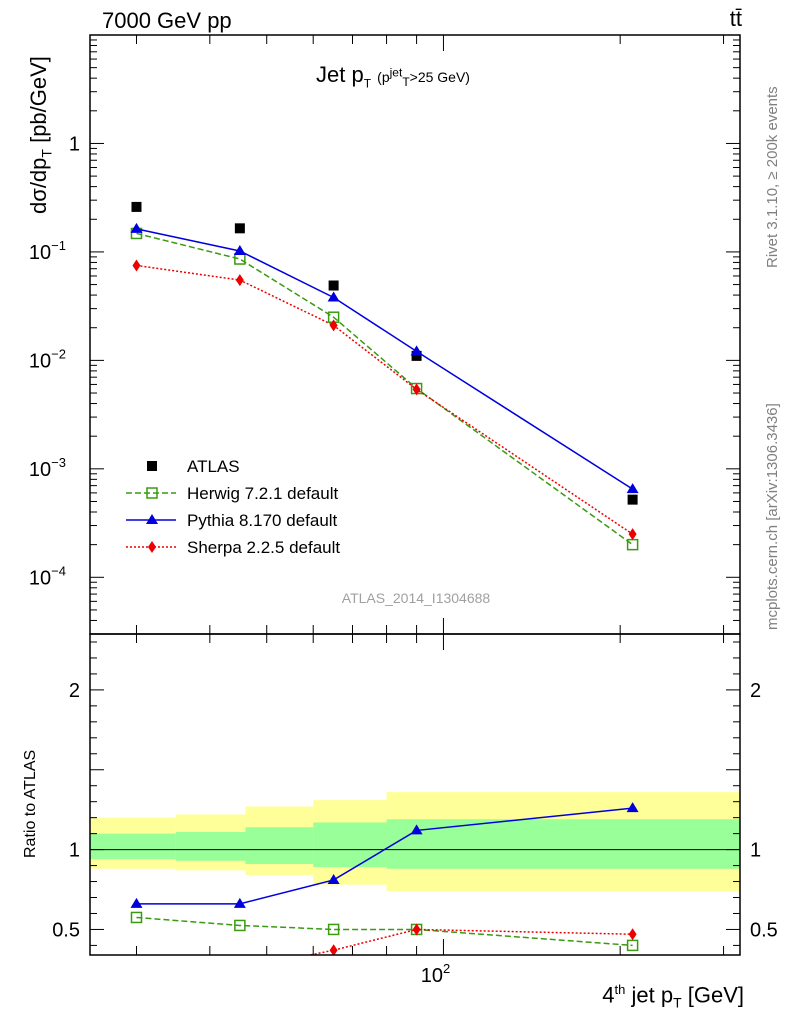 This screenshot has width=786, height=1024. Describe the element at coordinates (764, 930) in the screenshot. I see `ratio-y-tick-label-right: 0.5` at that location.